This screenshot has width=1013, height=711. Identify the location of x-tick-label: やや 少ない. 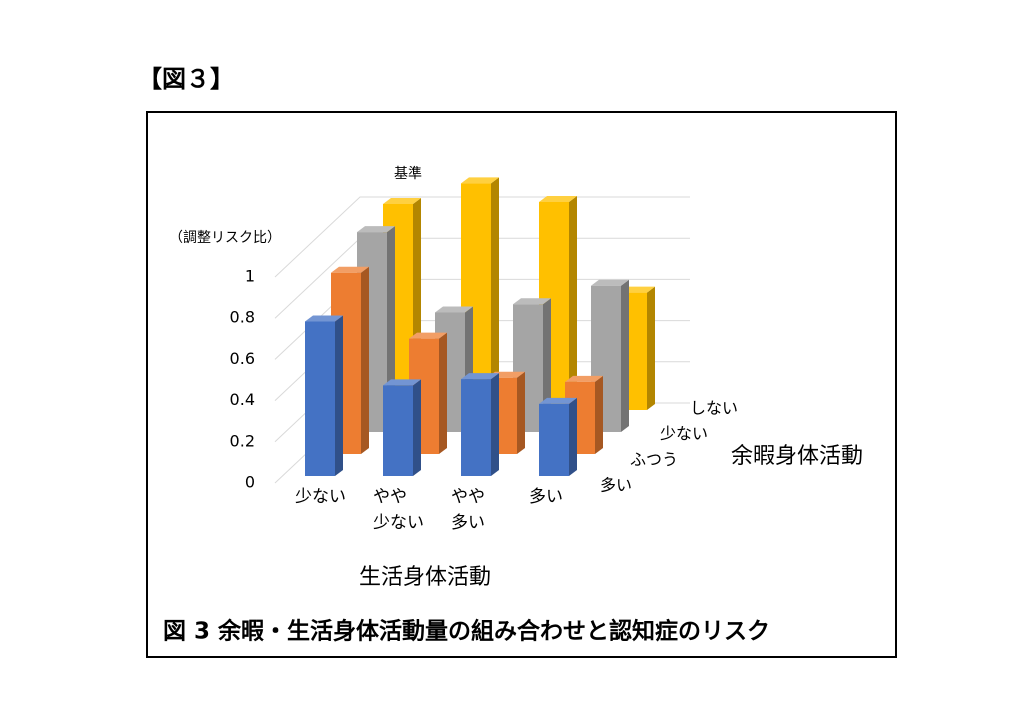
(398, 510).